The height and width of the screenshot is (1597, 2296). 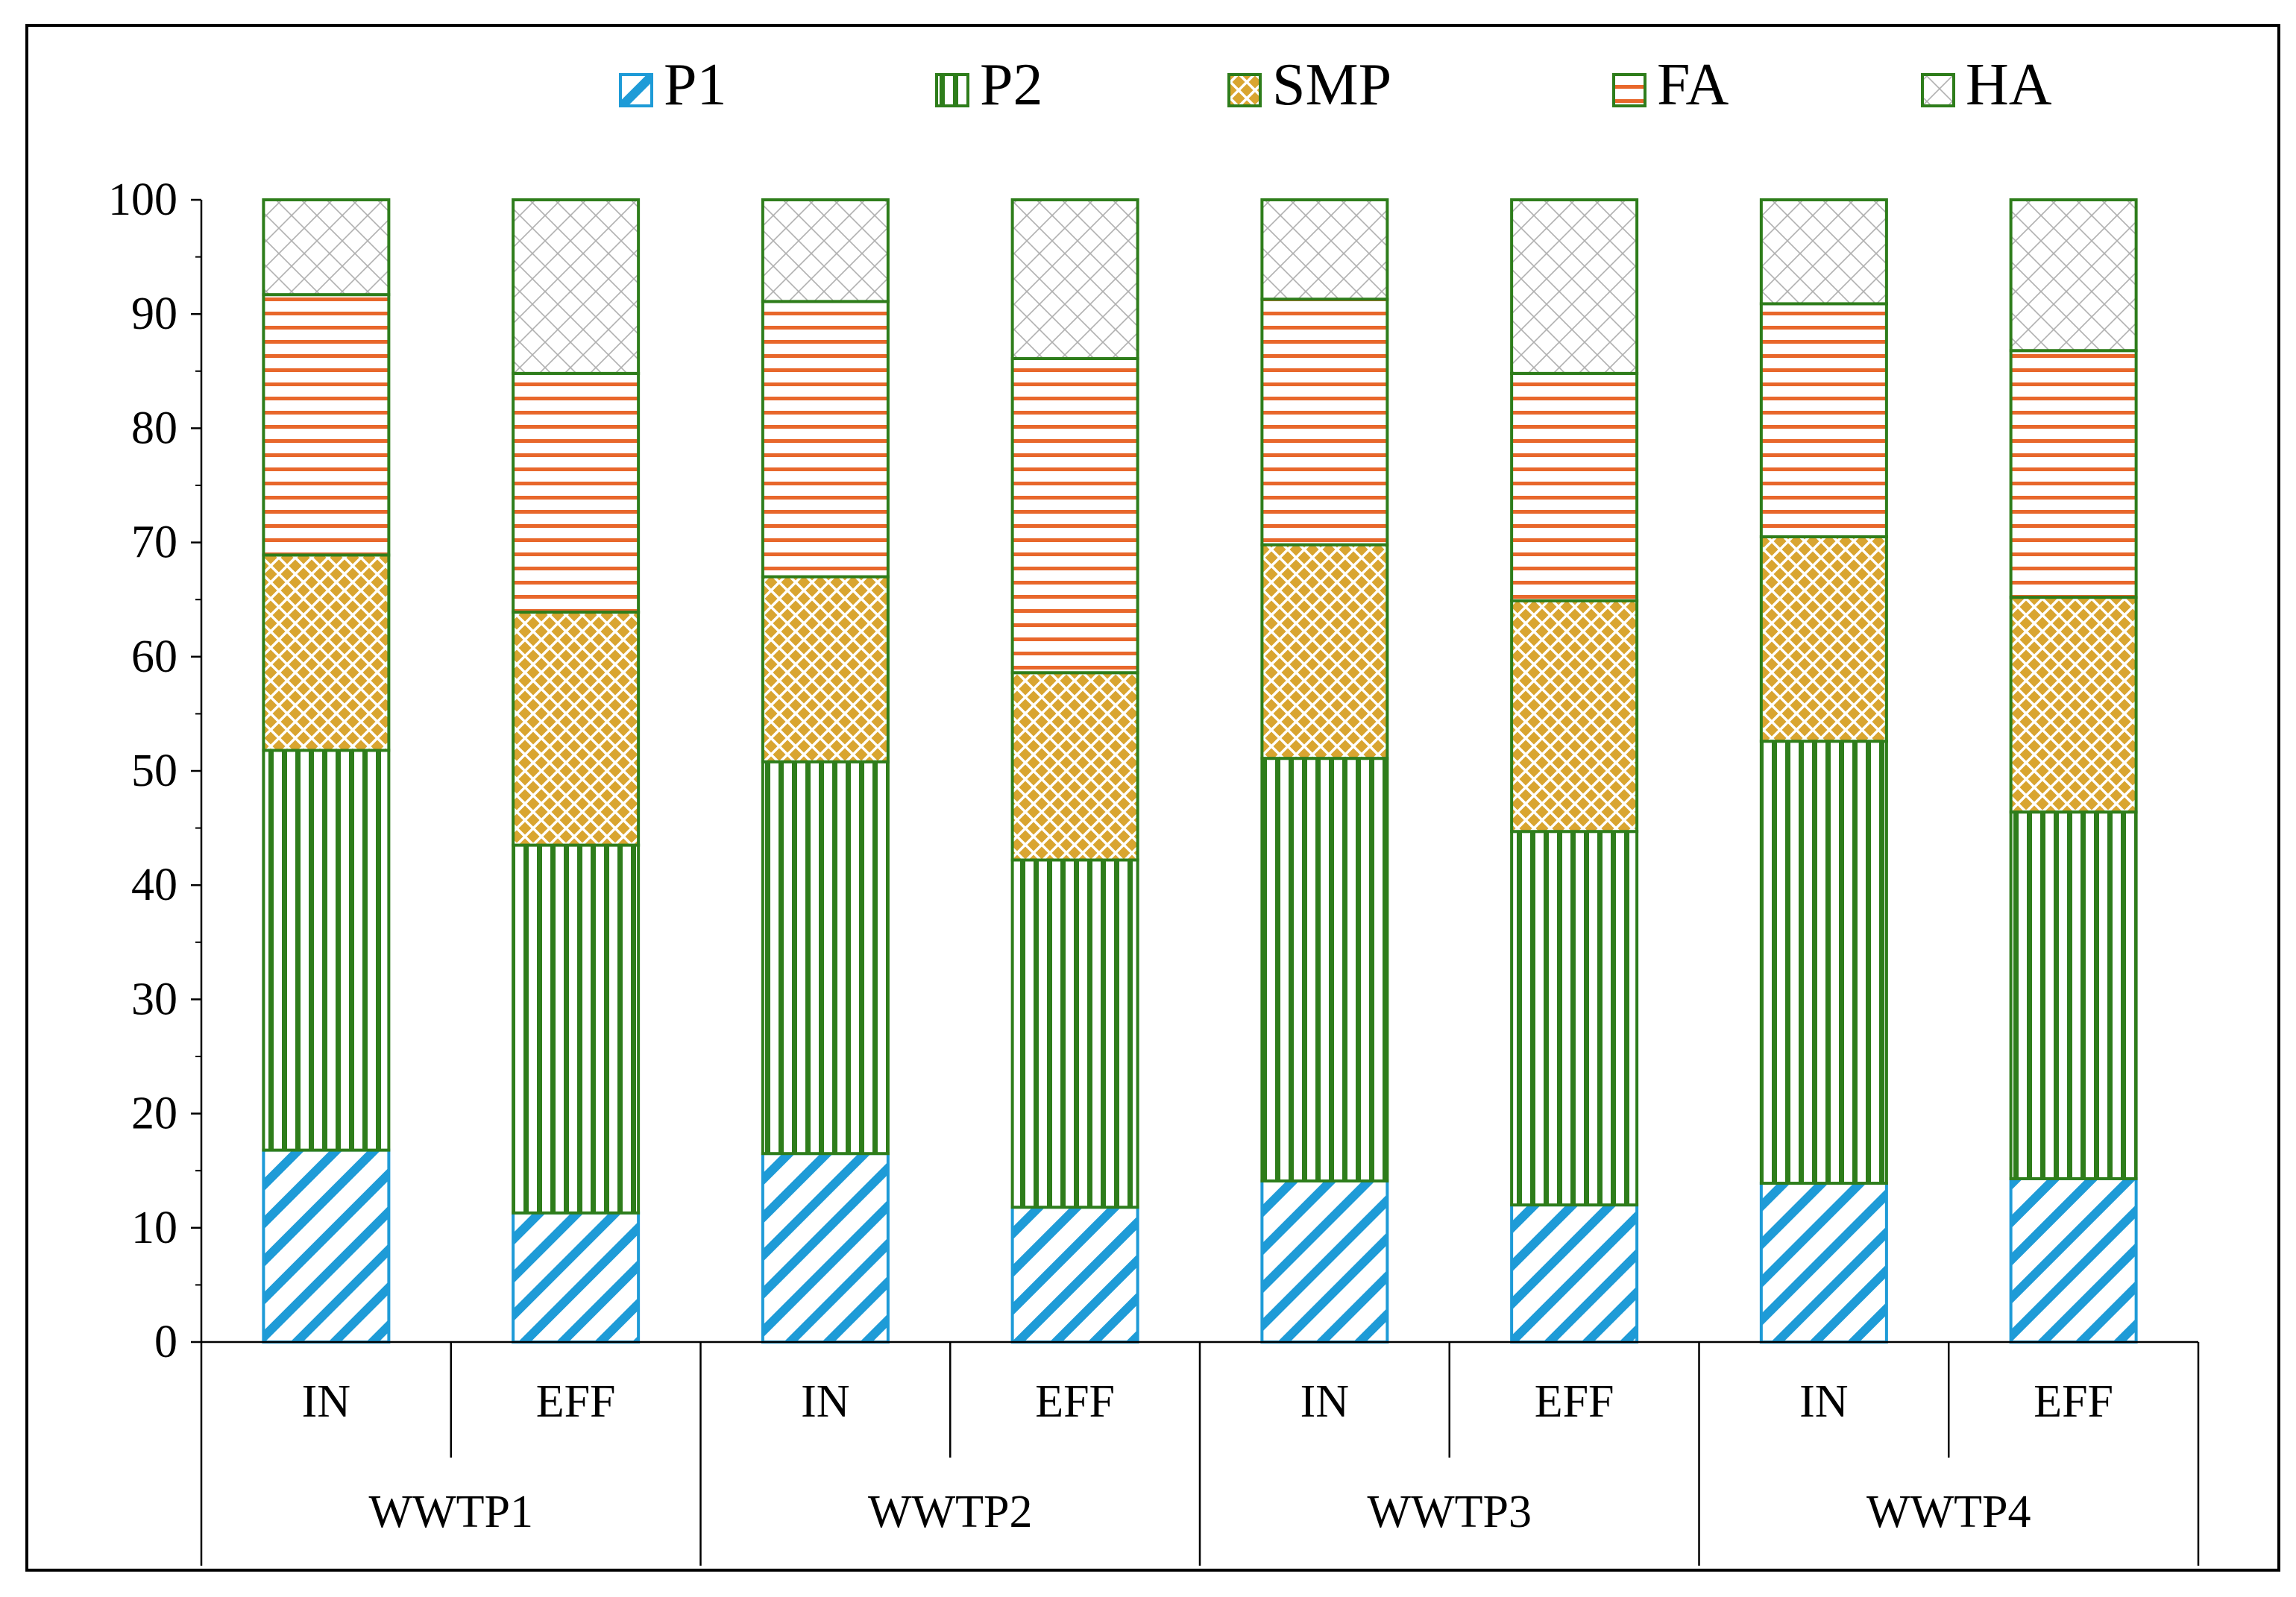 What do you see at coordinates (1938, 90) in the screenshot?
I see `legend-swatch-ha` at bounding box center [1938, 90].